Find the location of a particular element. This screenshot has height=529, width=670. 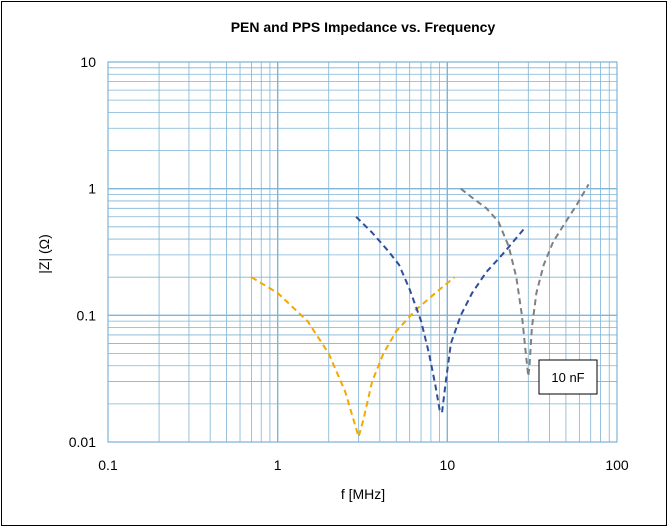

x-tick-label: 1 is located at coordinates (278, 465).